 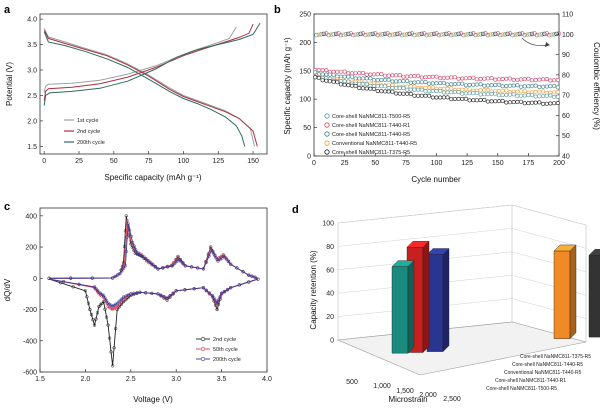 What do you see at coordinates (79, 161) in the screenshot?
I see `a-xtick-label: 25` at bounding box center [79, 161].